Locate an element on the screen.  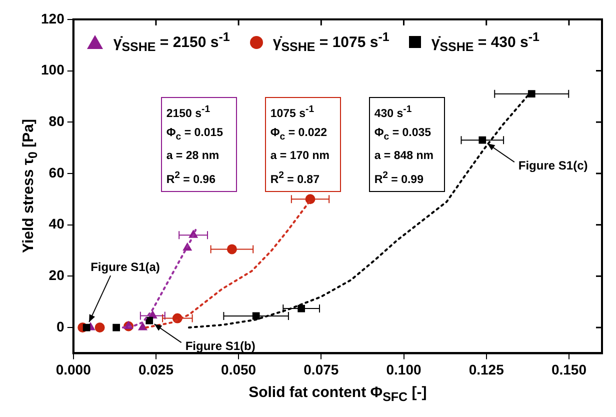
legend-label: γ̇$_{SSHE}$ = 2150 s$^{-1}$ is located at coordinates (171, 42).